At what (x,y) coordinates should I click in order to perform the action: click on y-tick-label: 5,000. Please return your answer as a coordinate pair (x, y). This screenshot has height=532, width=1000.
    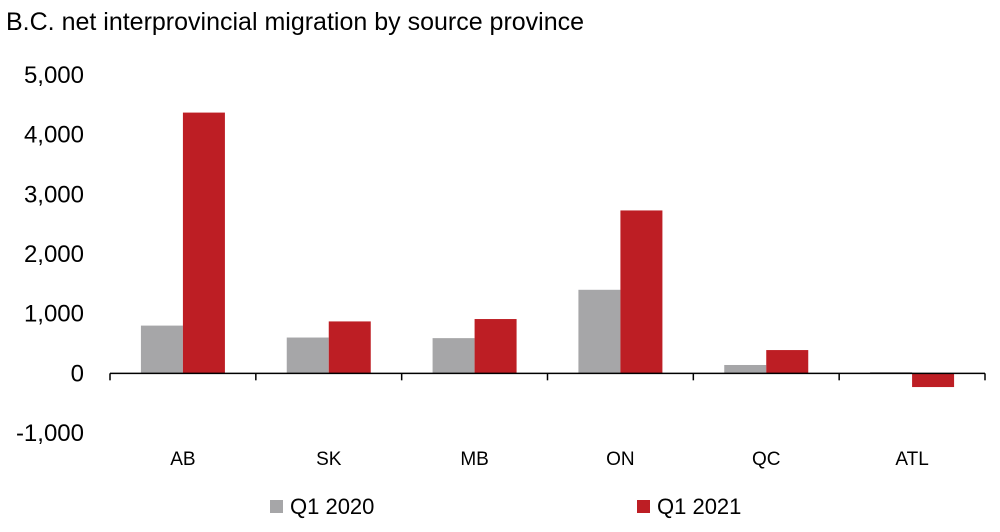
    Looking at the image, I should click on (54, 75).